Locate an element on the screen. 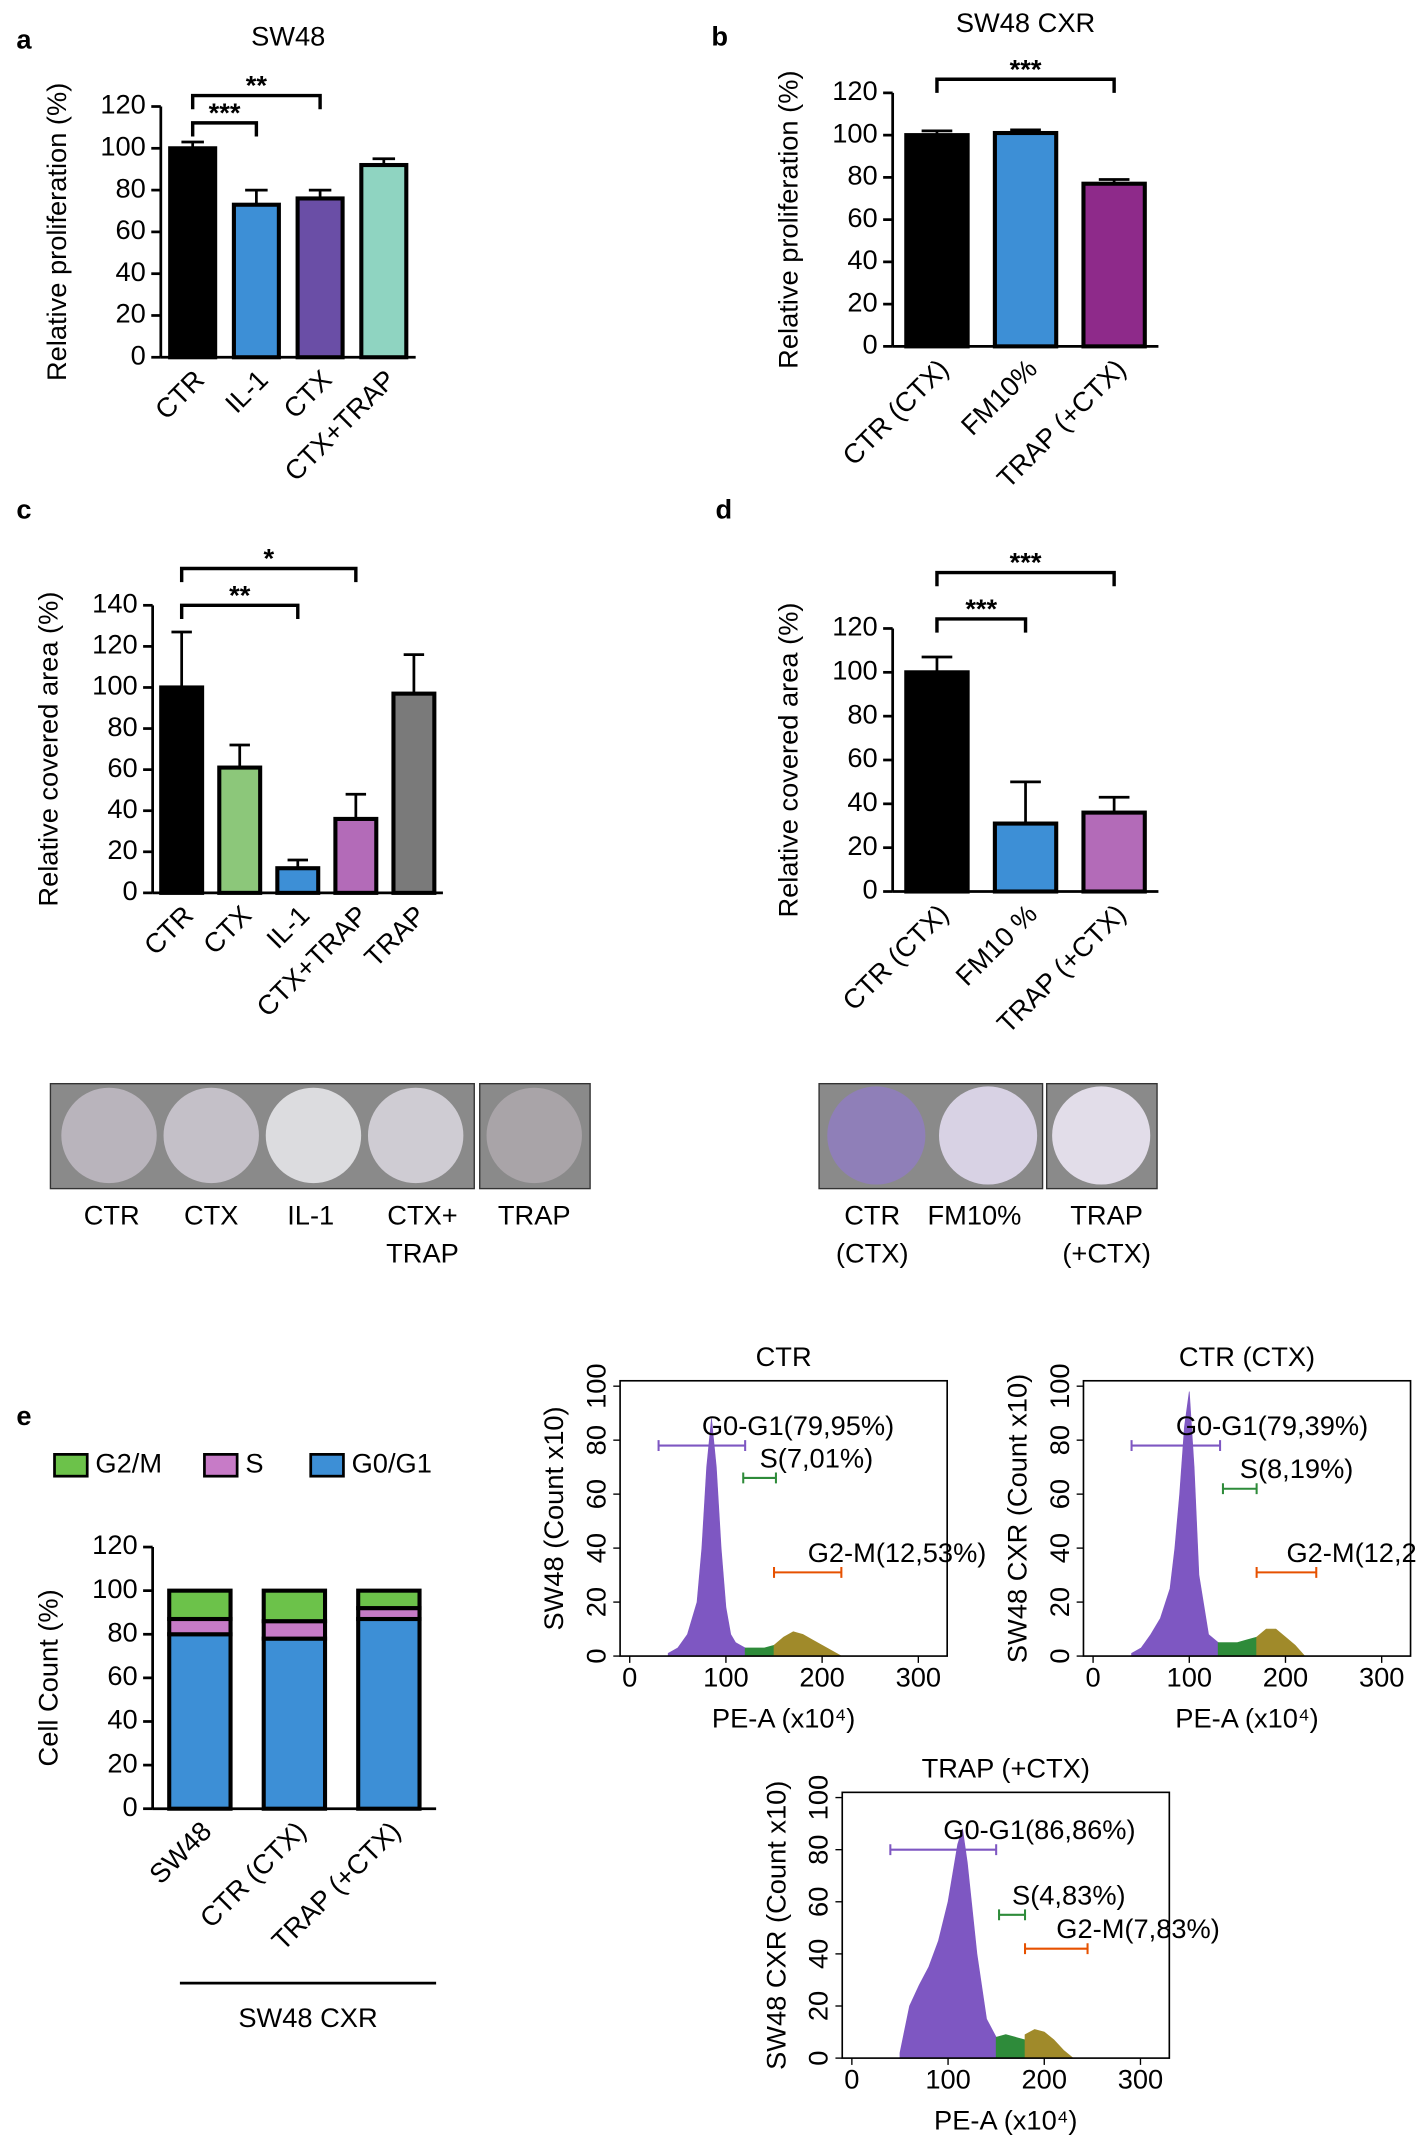  x-tick-label: TRAP is located at coordinates (394, 935).